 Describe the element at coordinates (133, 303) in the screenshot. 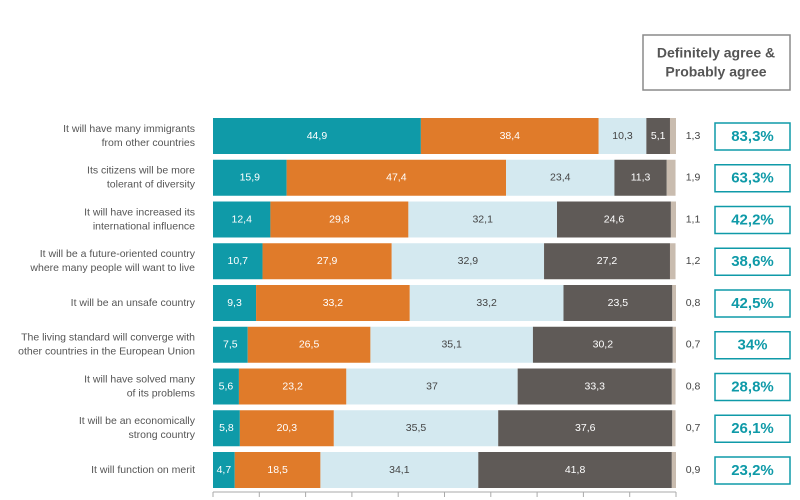

I see `category-label: It will be an unsafe country` at that location.